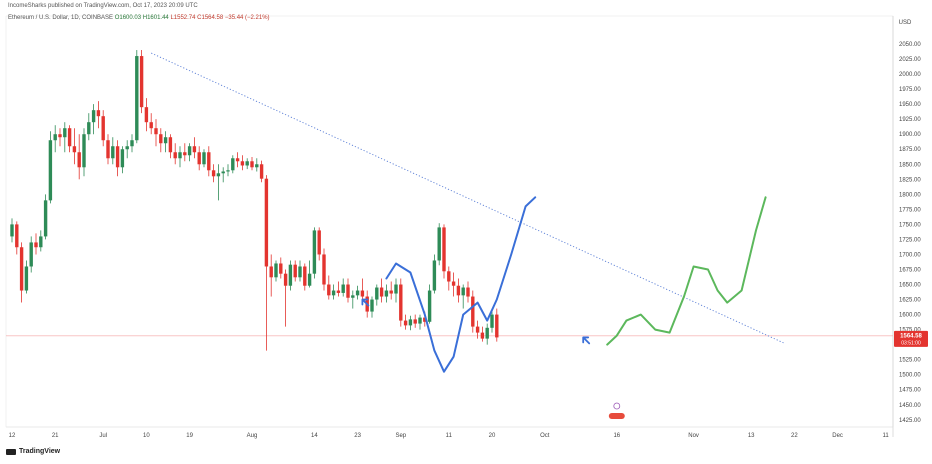  I want to click on events-badge-icon, so click(616, 416).